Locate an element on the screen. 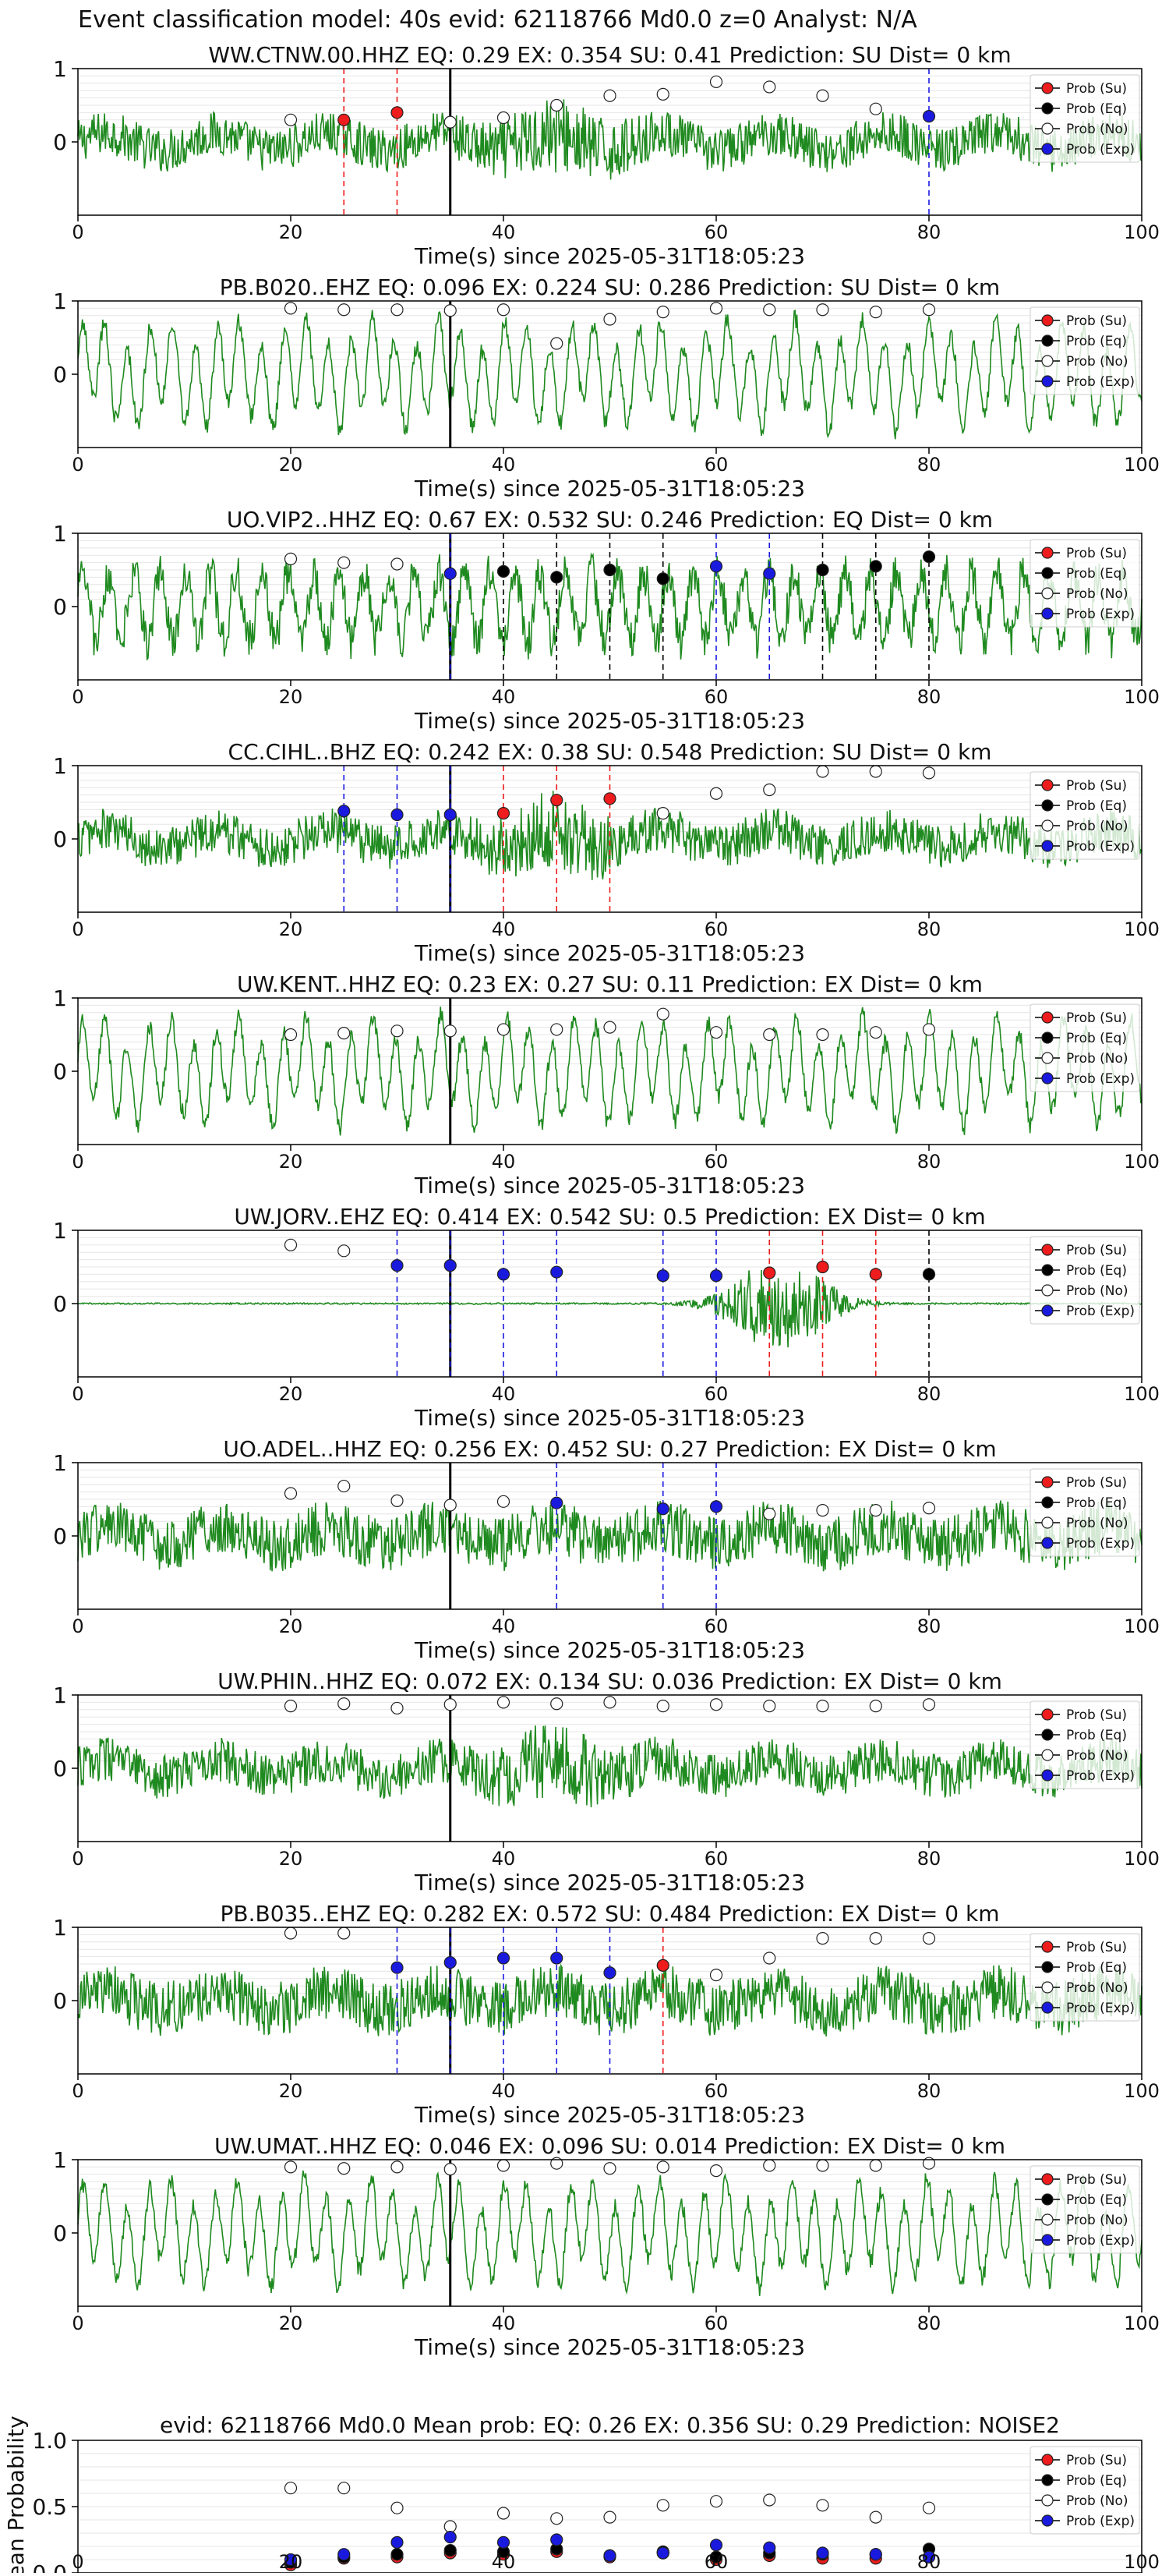  panel-mean-legend-marker-eq is located at coordinates (1047, 2480).